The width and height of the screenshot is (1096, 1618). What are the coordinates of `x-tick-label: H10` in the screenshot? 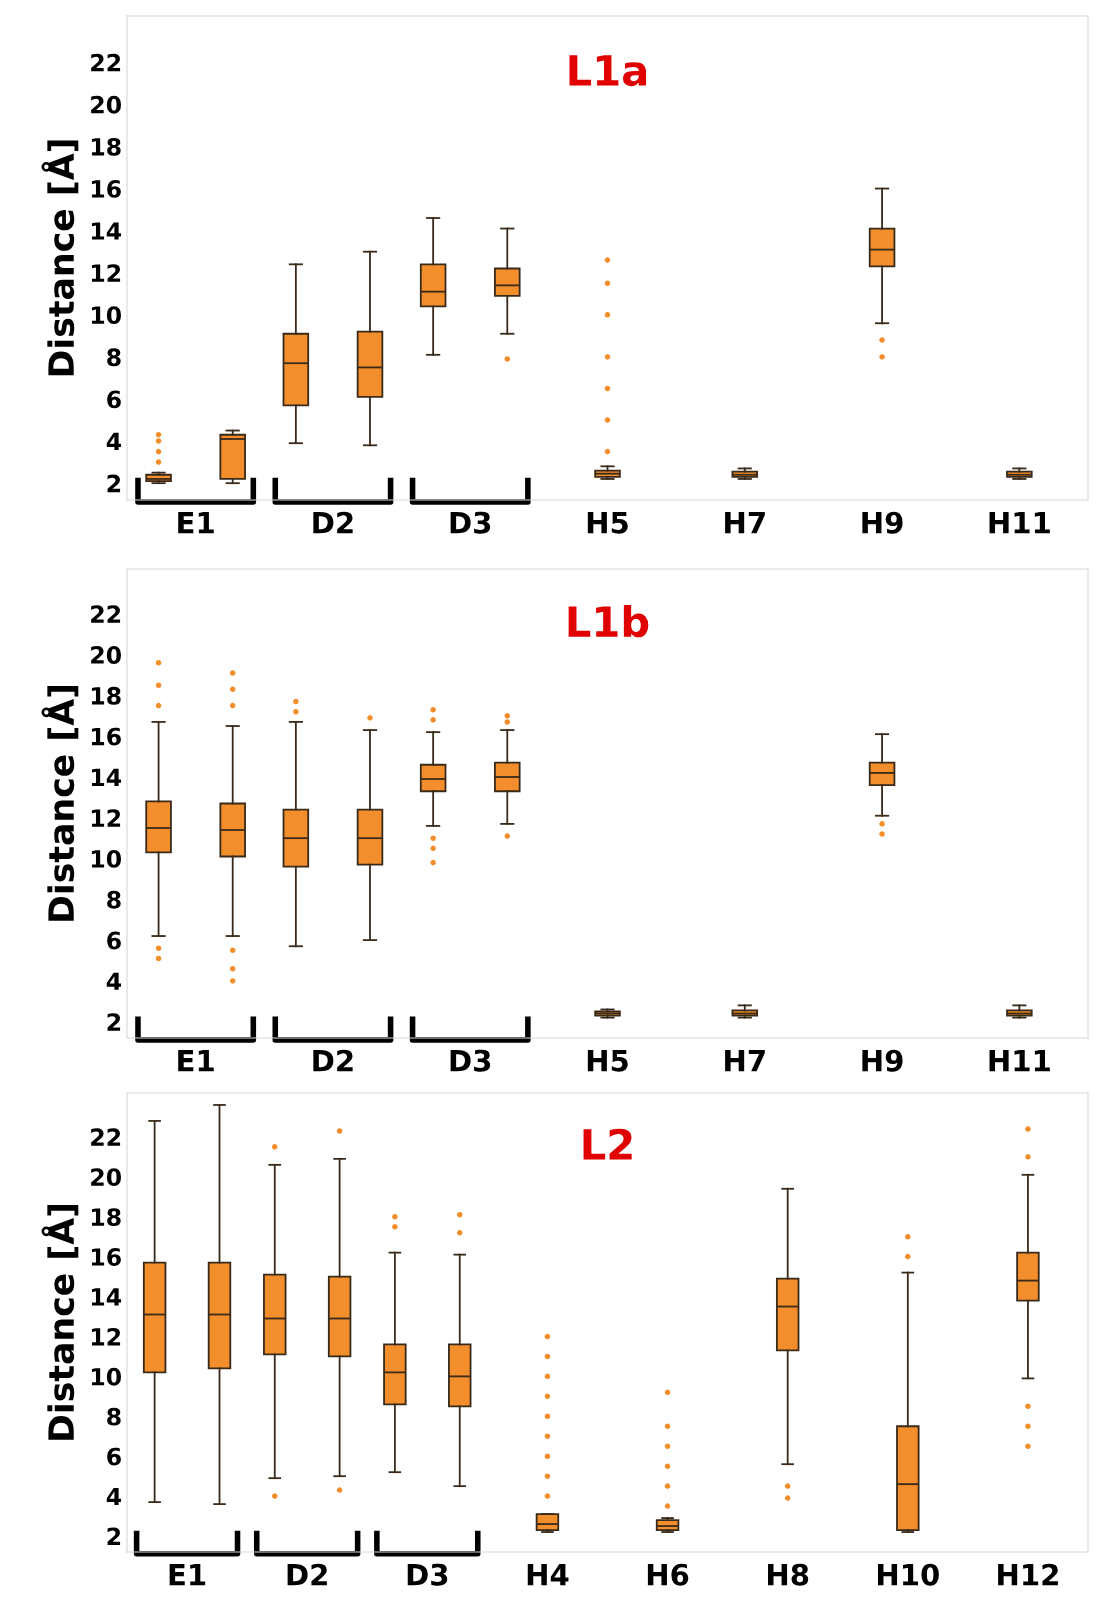 It's located at (908, 1574).